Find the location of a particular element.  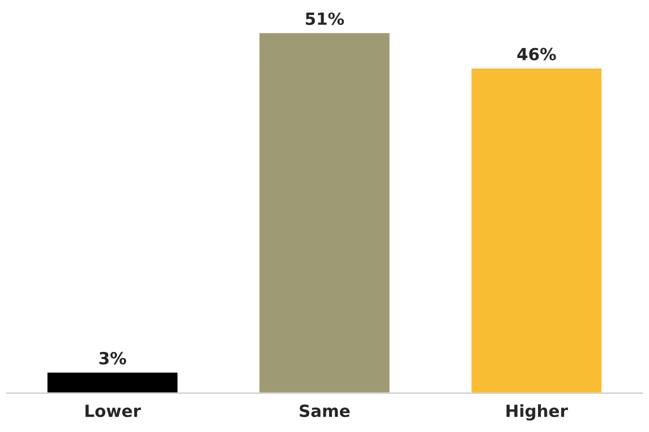

data-label: 51% is located at coordinates (325, 19).